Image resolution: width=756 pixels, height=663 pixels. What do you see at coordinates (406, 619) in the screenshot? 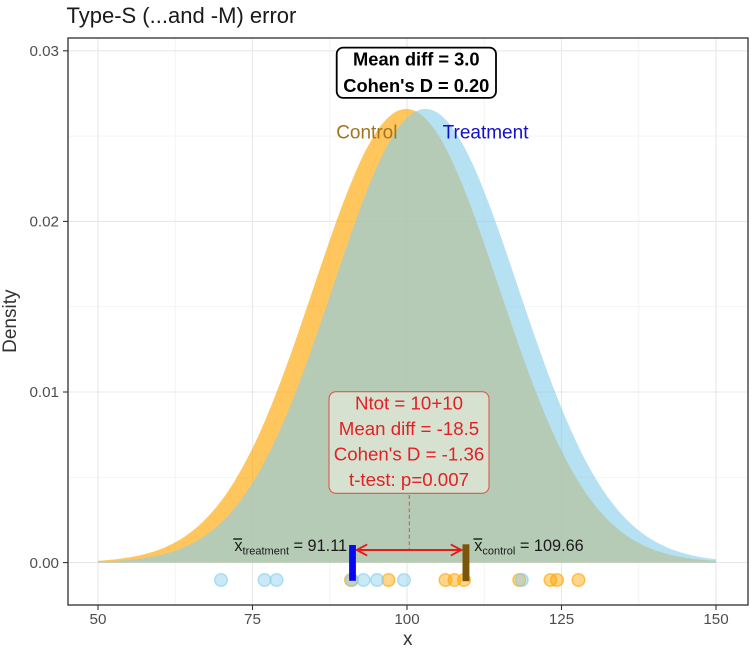
I see `svg-text: 100` at bounding box center [406, 619].